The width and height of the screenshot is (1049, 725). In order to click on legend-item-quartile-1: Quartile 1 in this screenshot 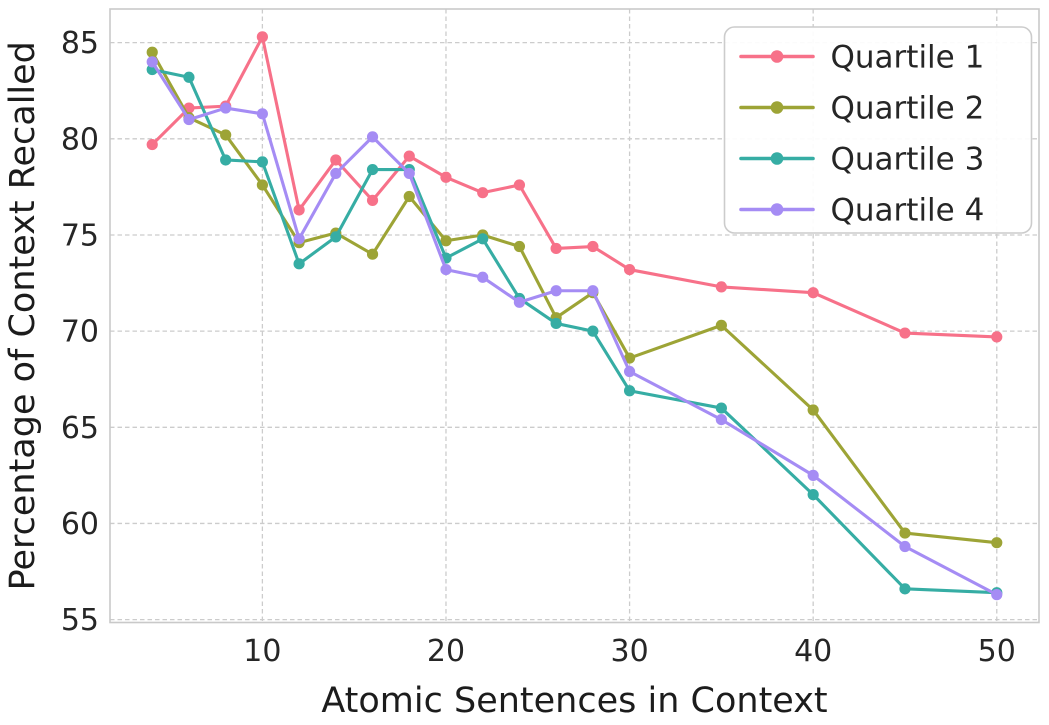, I will do `click(862, 58)`.